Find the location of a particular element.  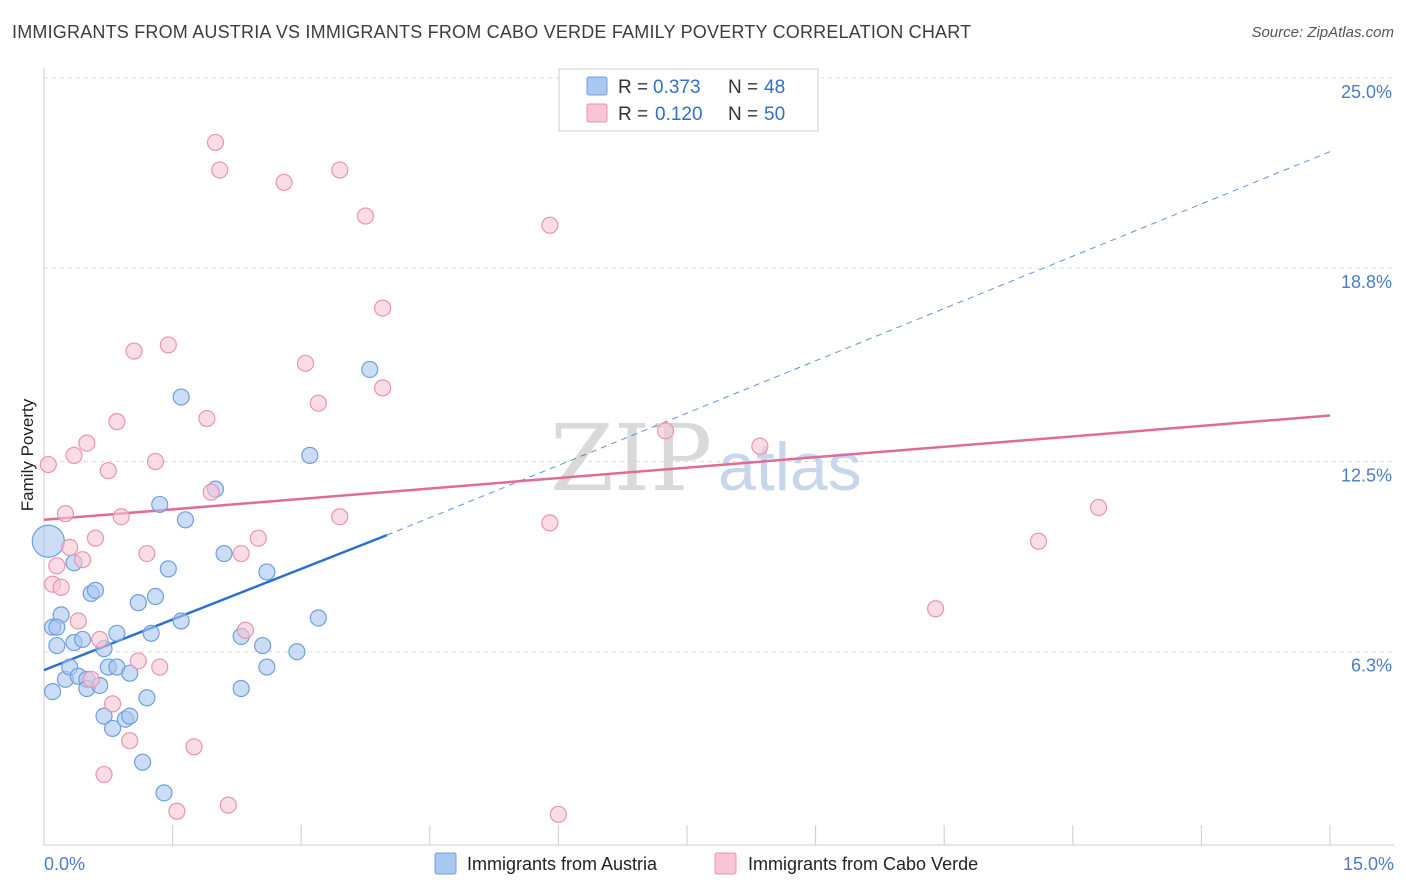

legend-r-value-austria: 0.373 is located at coordinates (677, 87).